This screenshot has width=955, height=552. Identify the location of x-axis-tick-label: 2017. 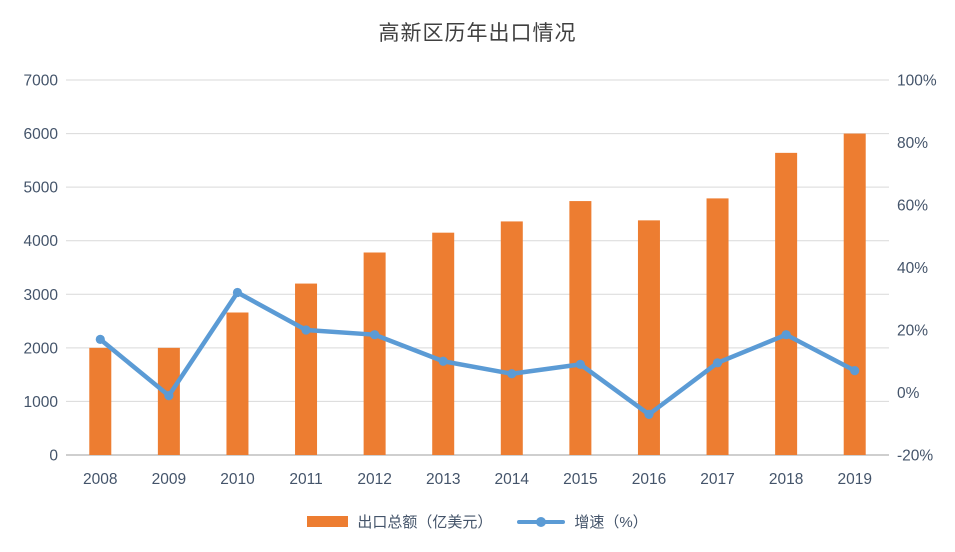
(717, 479).